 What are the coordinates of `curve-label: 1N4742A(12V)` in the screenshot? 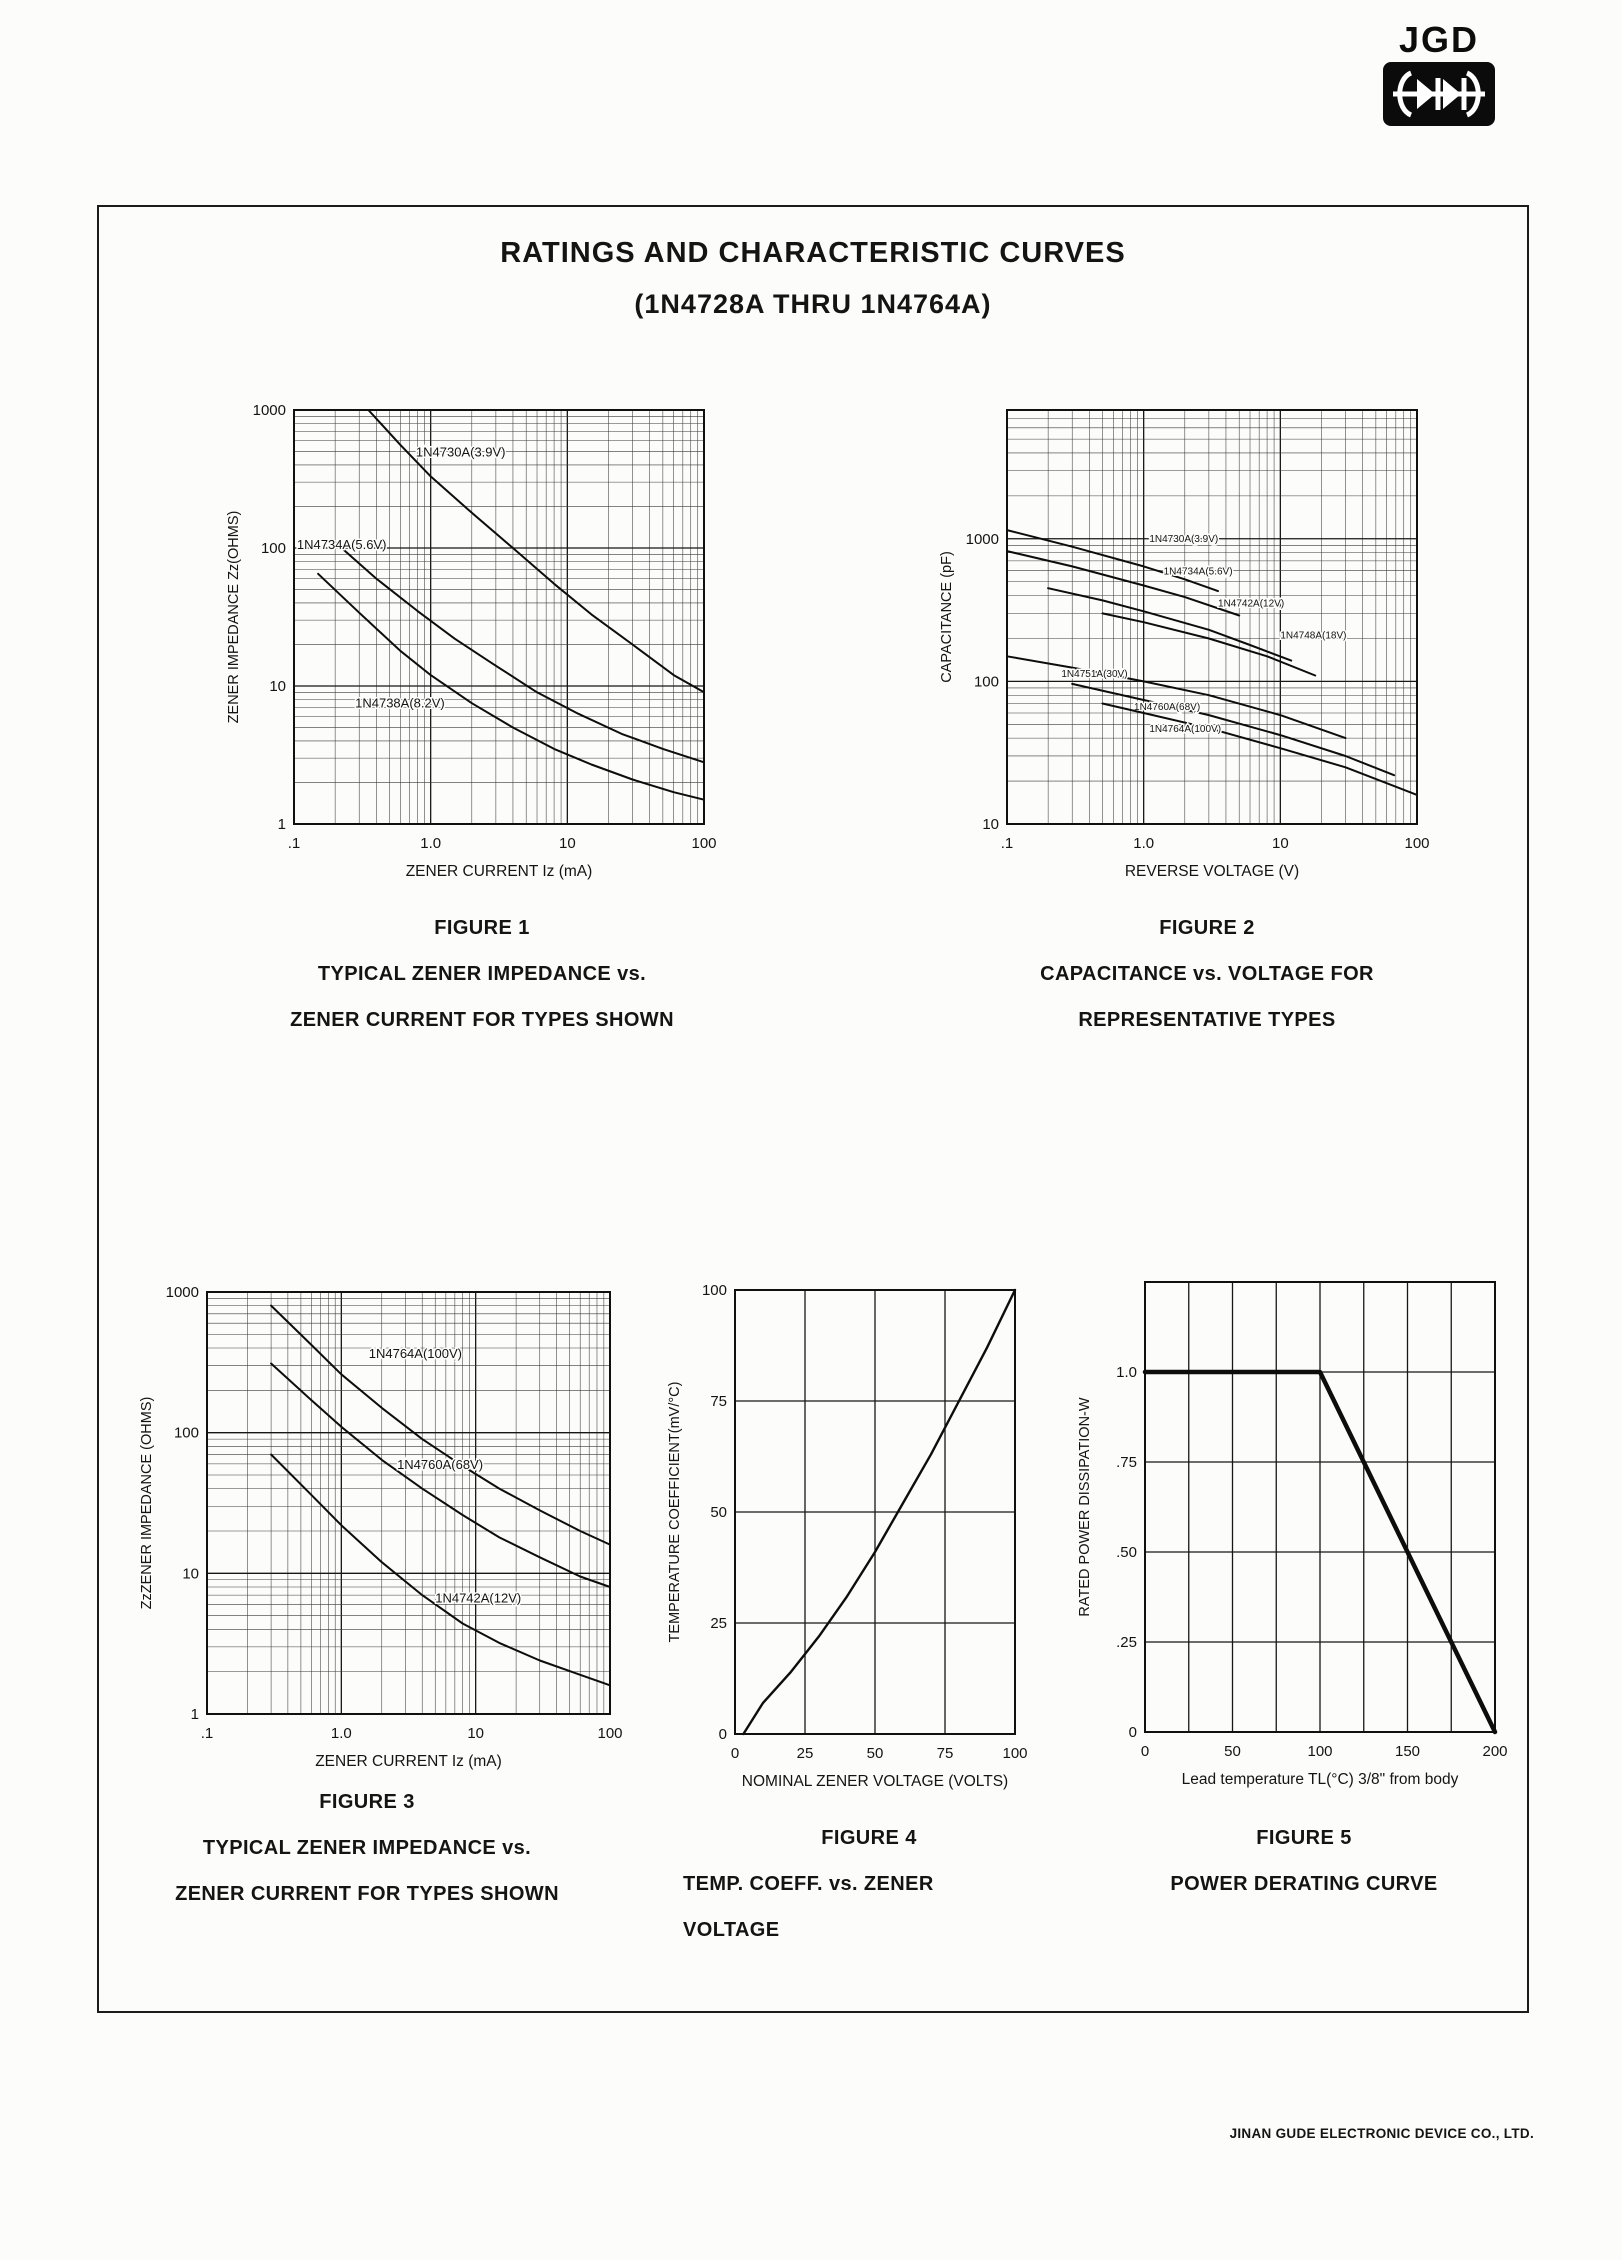 It's located at (478, 1598).